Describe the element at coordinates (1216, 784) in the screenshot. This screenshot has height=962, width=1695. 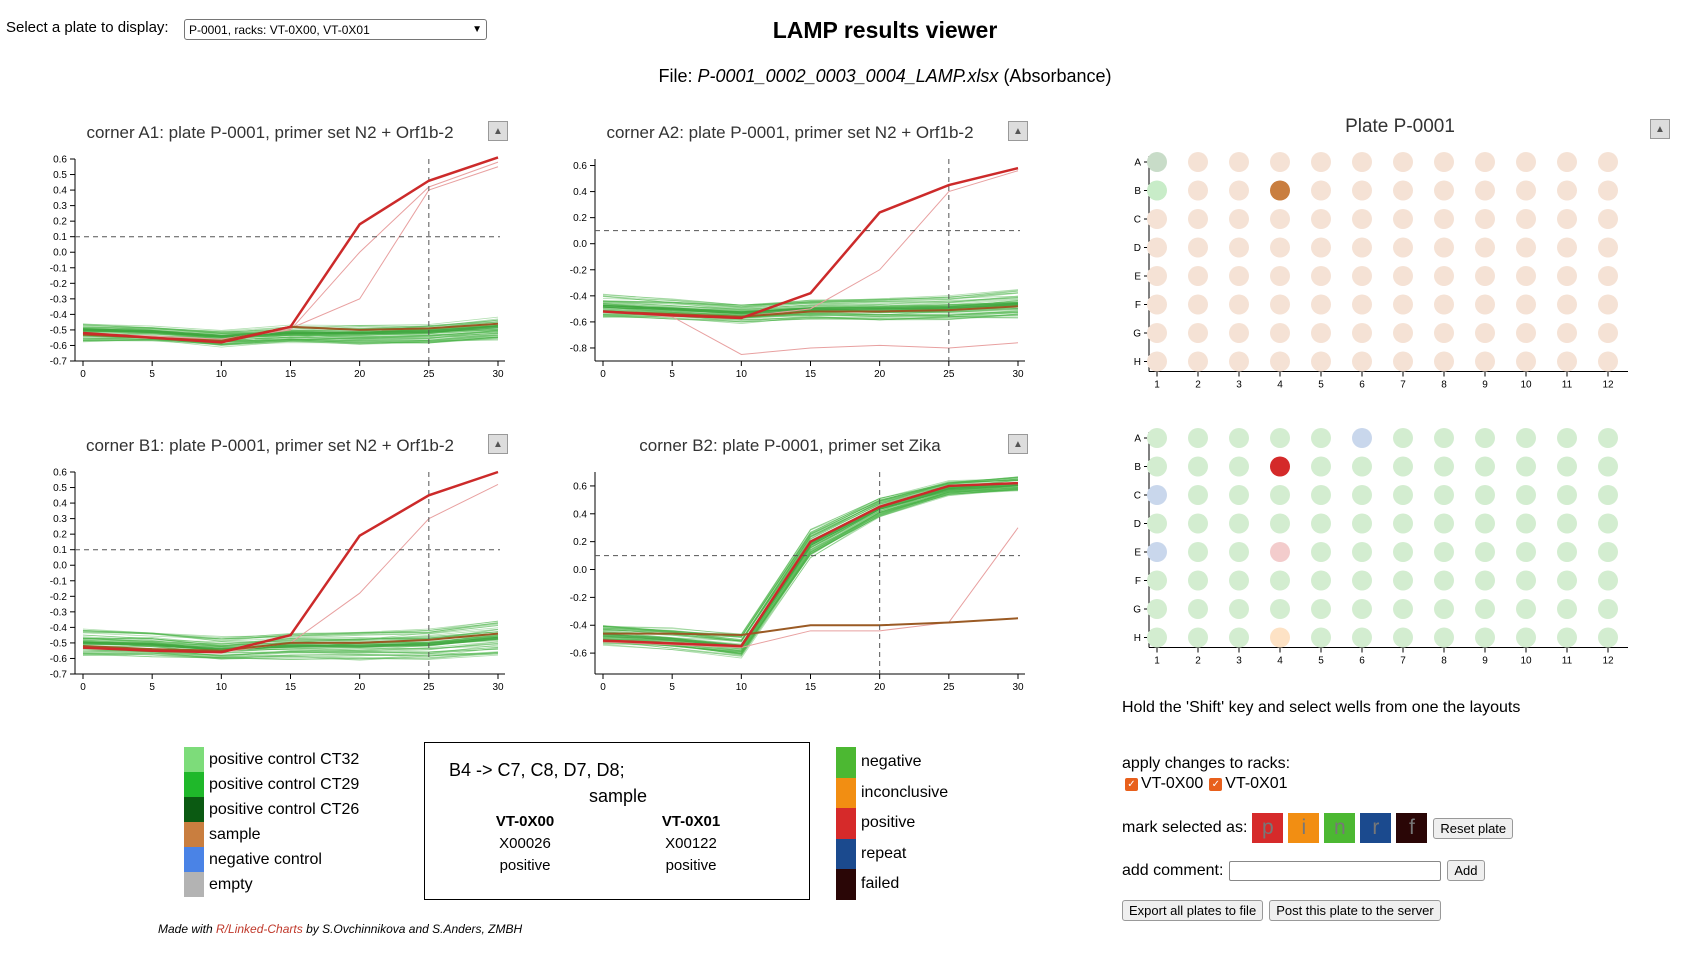
I see `check-icon: ✓` at that location.